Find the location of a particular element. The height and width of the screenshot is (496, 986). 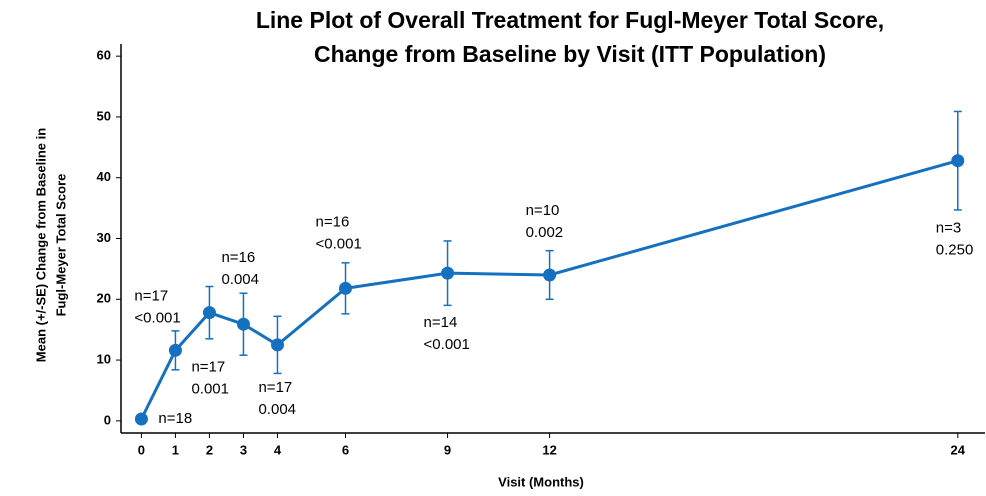

x-tick-label: 12 is located at coordinates (549, 449).